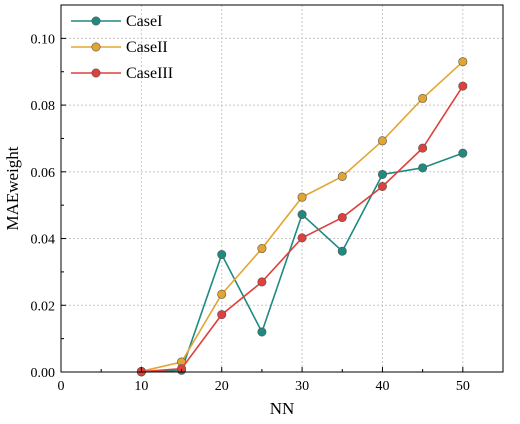 The width and height of the screenshot is (520, 424). Describe the element at coordinates (147, 47) in the screenshot. I see `legend-label: CaseII` at that location.